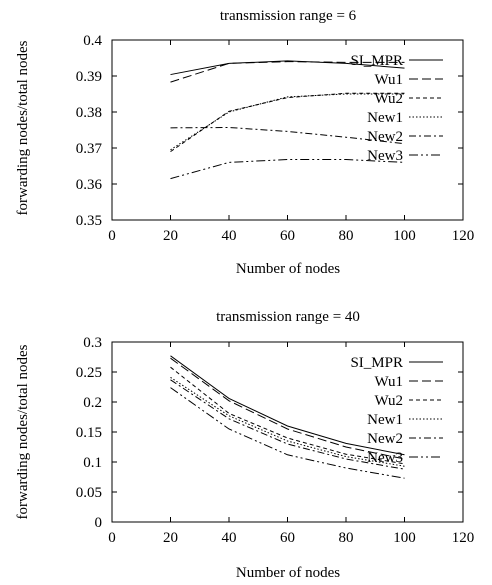 This screenshot has width=492, height=585. I want to click on y-tick-label: 0.3, so click(92, 343).